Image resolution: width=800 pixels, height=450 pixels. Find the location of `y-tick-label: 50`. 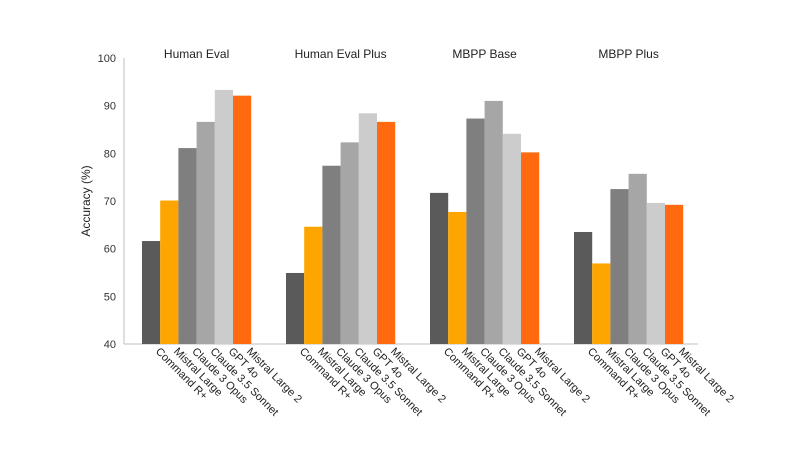

y-tick-label: 50 is located at coordinates (110, 297).